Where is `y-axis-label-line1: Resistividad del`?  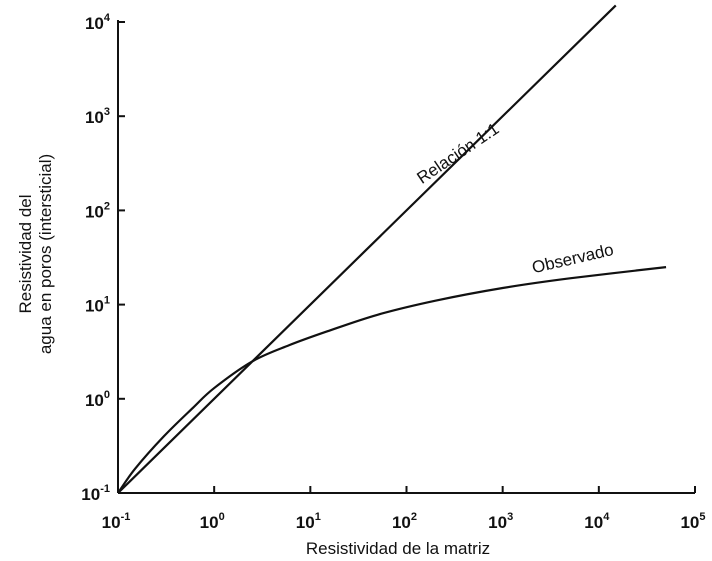
y-axis-label-line1: Resistividad del is located at coordinates (25, 253).